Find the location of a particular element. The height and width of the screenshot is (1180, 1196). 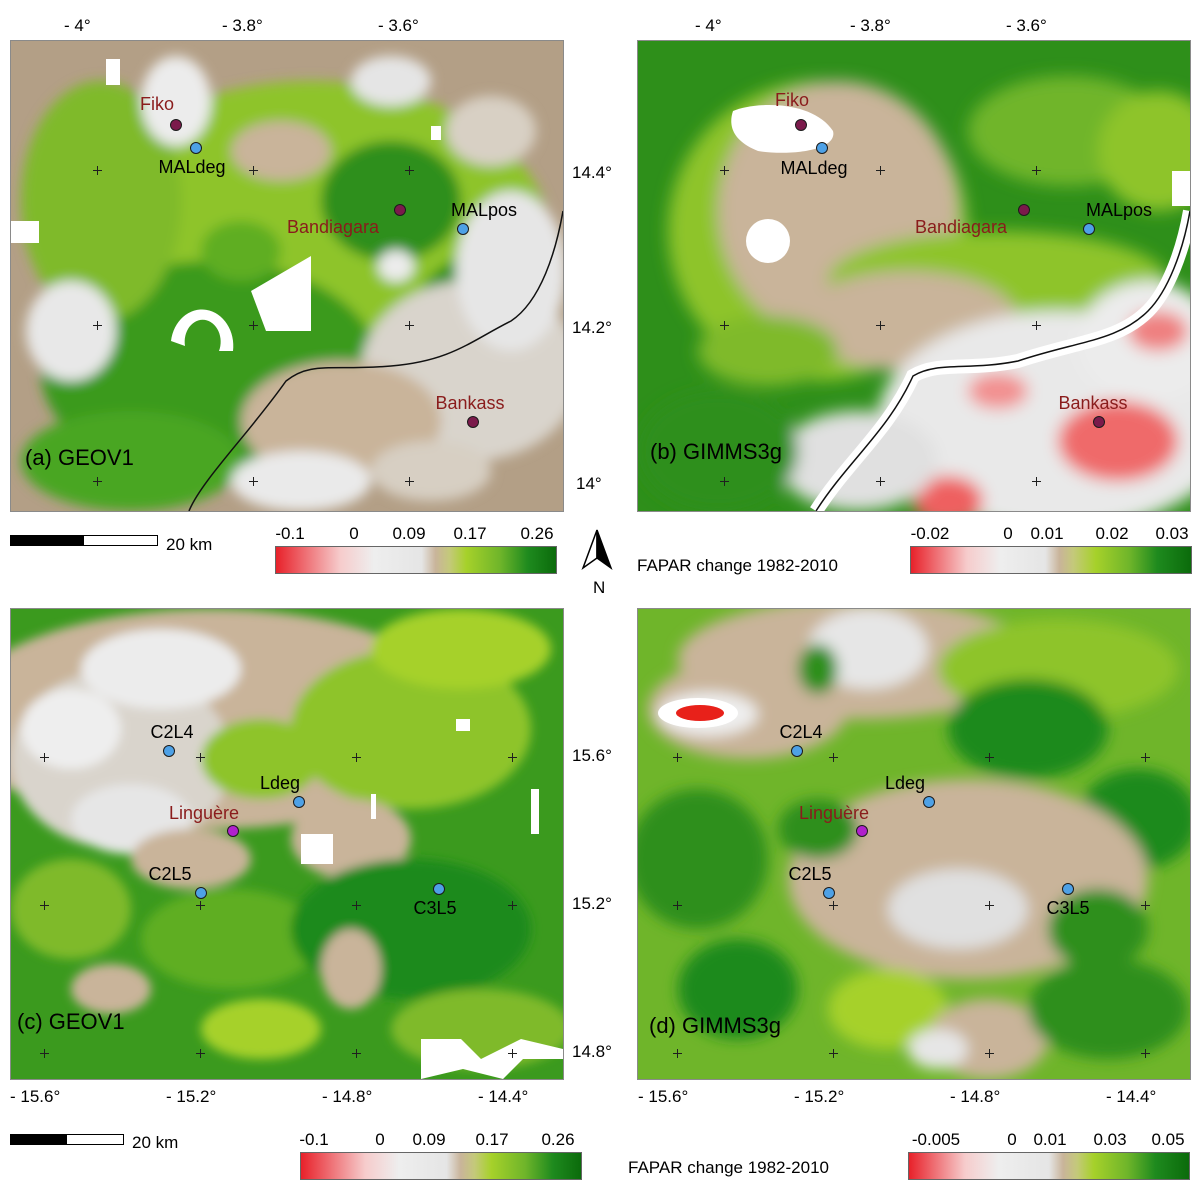

legend-tick: 0.01 is located at coordinates (1050, 1139).